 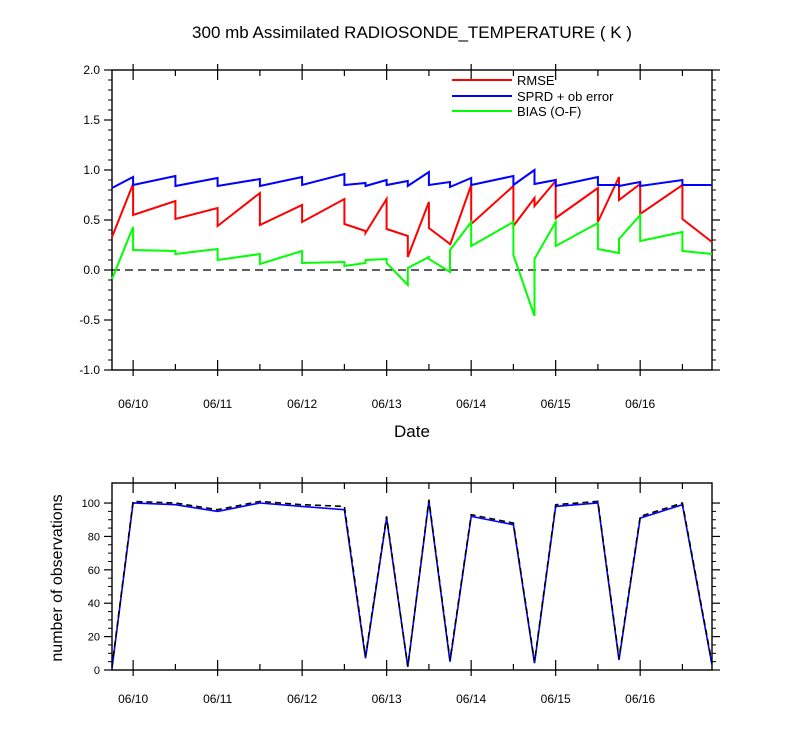 What do you see at coordinates (91, 504) in the screenshot?
I see `bottom-y-tick-label: 100` at bounding box center [91, 504].